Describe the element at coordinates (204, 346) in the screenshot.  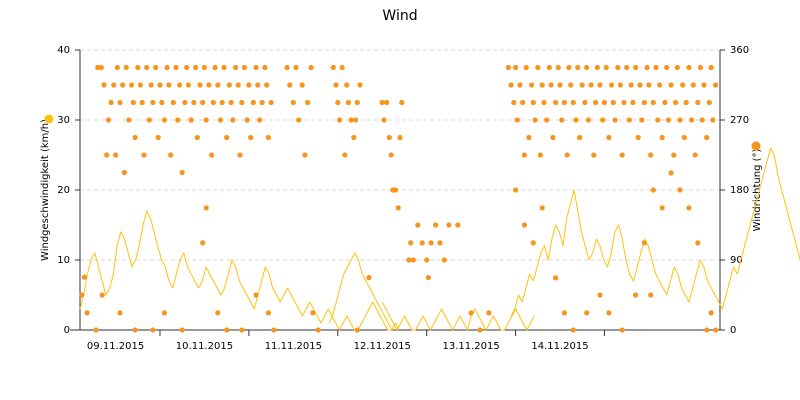
I see `x-tick-label: 10.11.2015` at that location.